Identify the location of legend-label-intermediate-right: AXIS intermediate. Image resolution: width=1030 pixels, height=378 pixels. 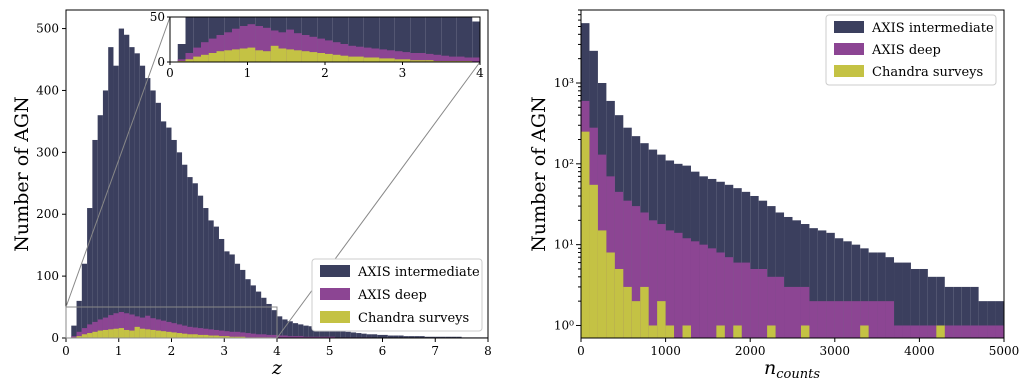
(932, 28).